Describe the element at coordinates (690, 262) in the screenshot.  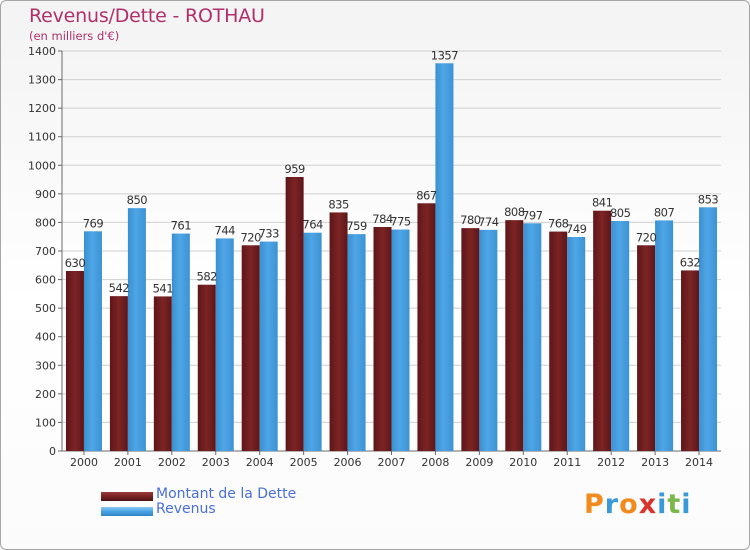
I see `bar-value-label: 632` at that location.